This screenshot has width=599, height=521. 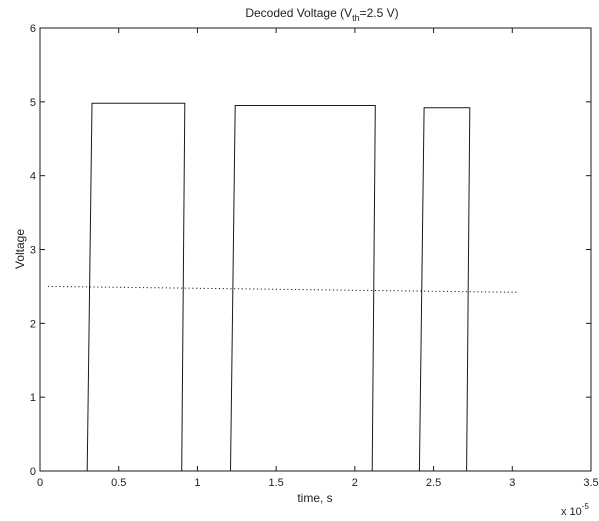 What do you see at coordinates (356, 18) in the screenshot?
I see `chart-title-subscript: th` at bounding box center [356, 18].